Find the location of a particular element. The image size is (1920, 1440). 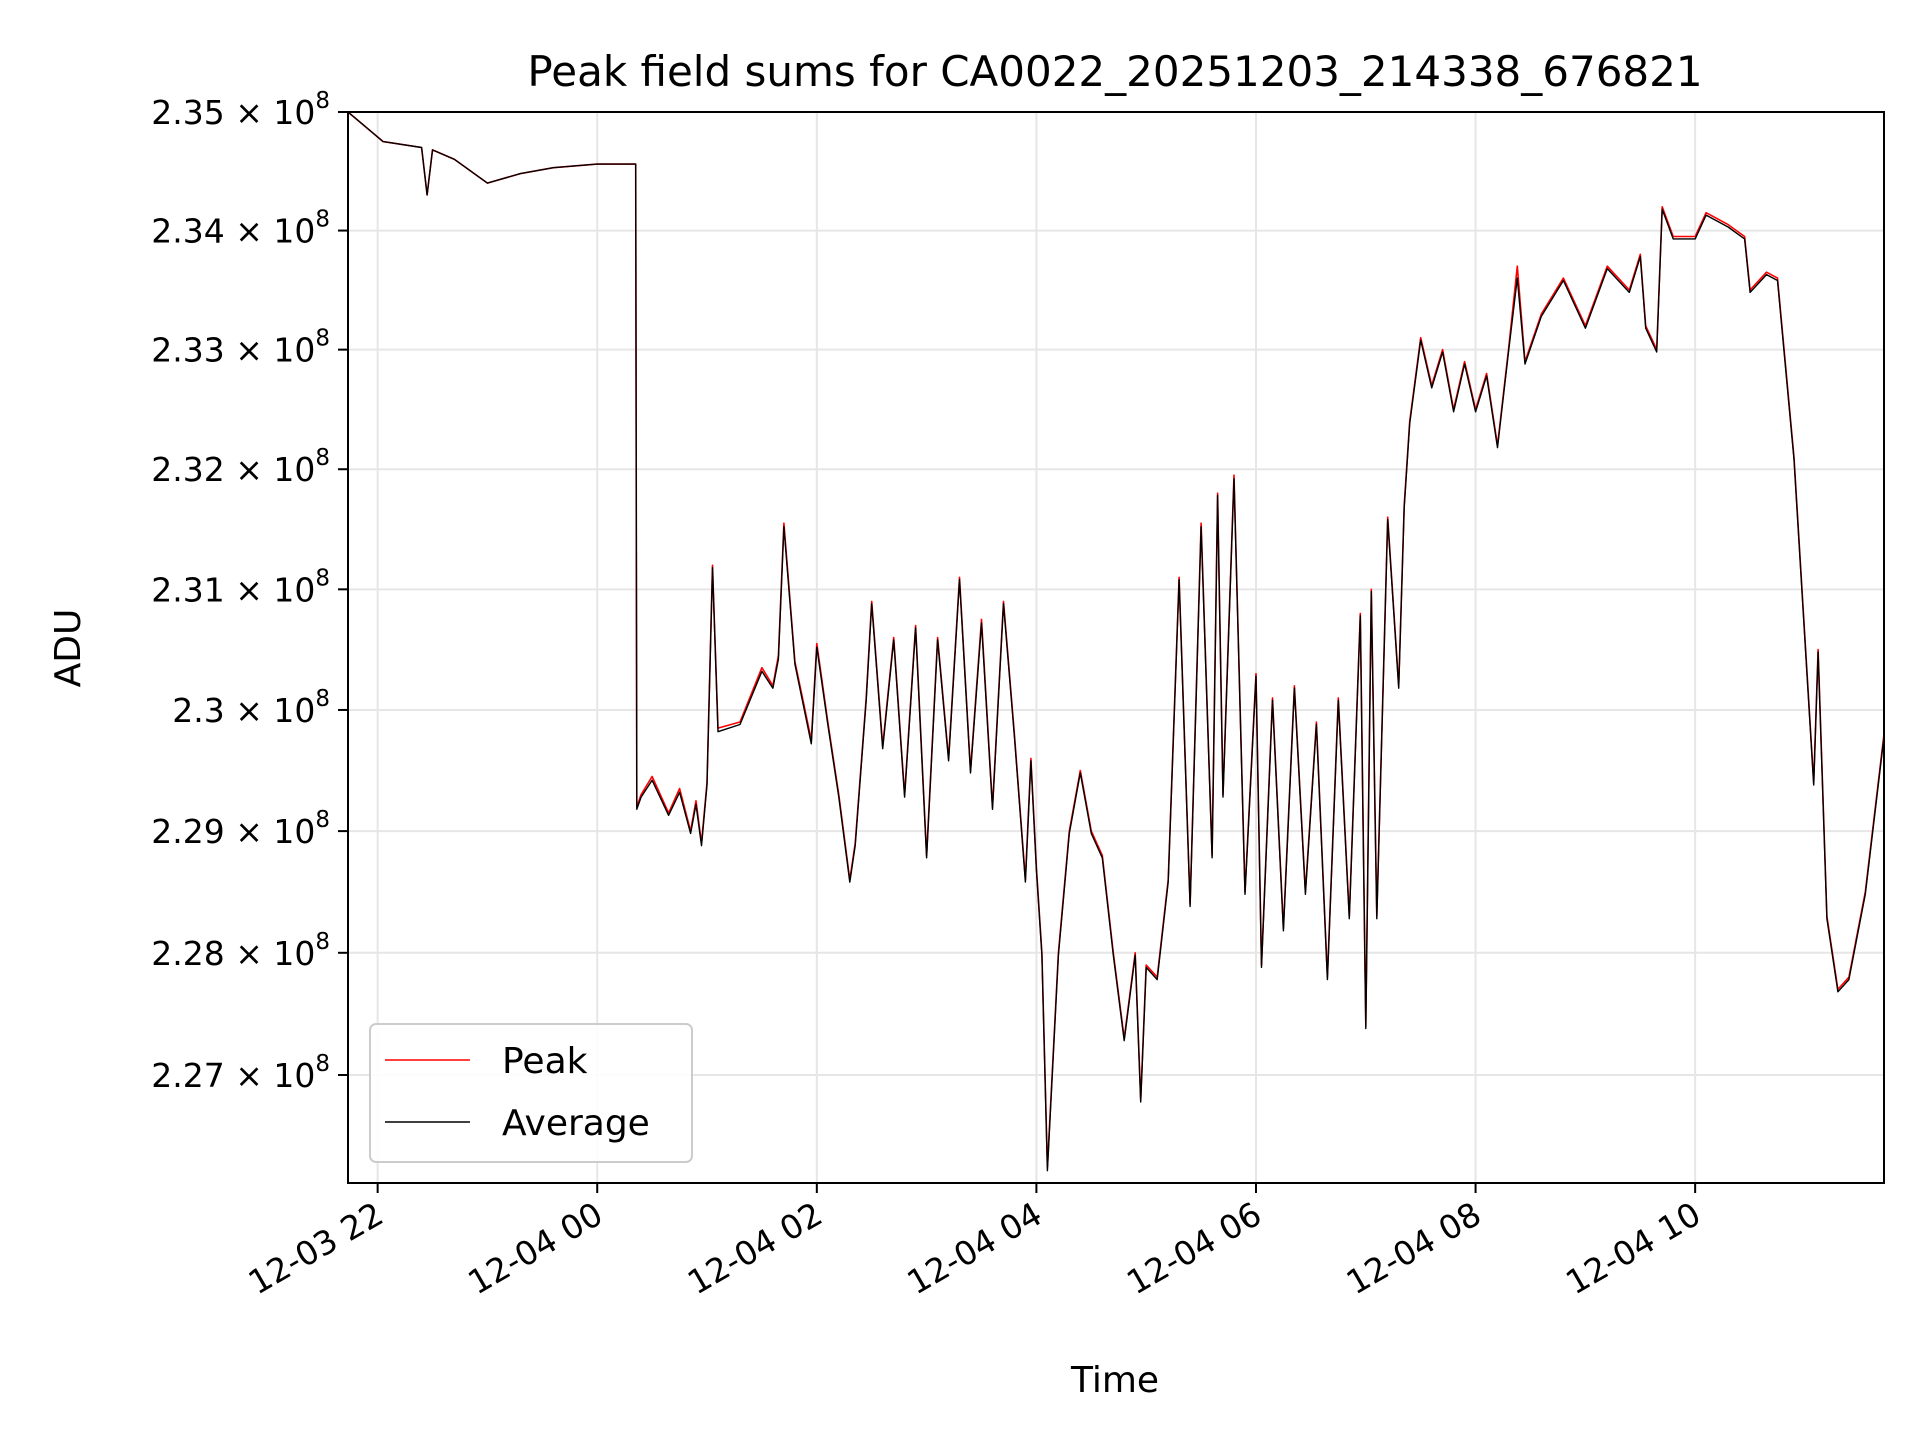

y-tick-label: 2.33 × 10⁸ is located at coordinates (240, 348).